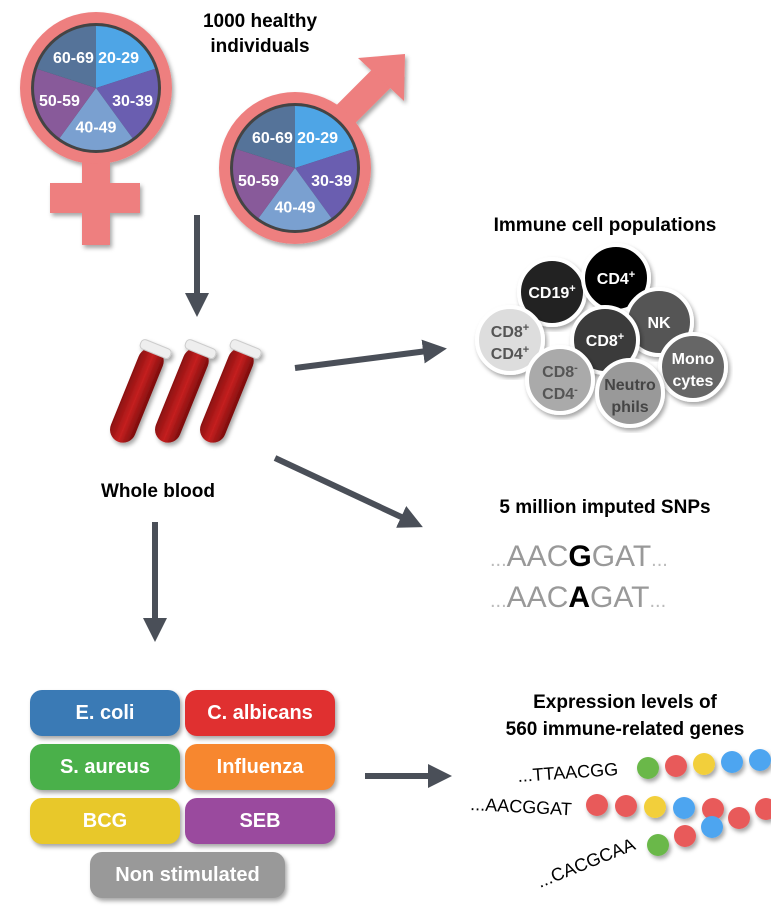 This screenshot has height=922, width=771. What do you see at coordinates (348, 491) in the screenshot?
I see `arrow-to-snps` at bounding box center [348, 491].